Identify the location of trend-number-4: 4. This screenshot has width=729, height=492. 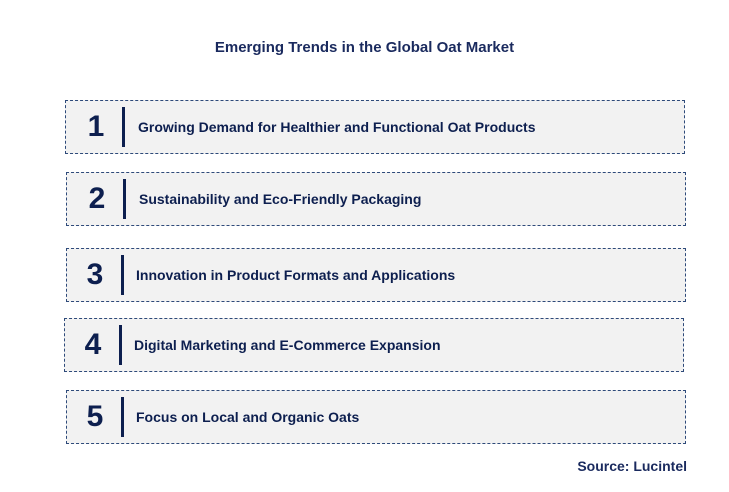
(93, 344).